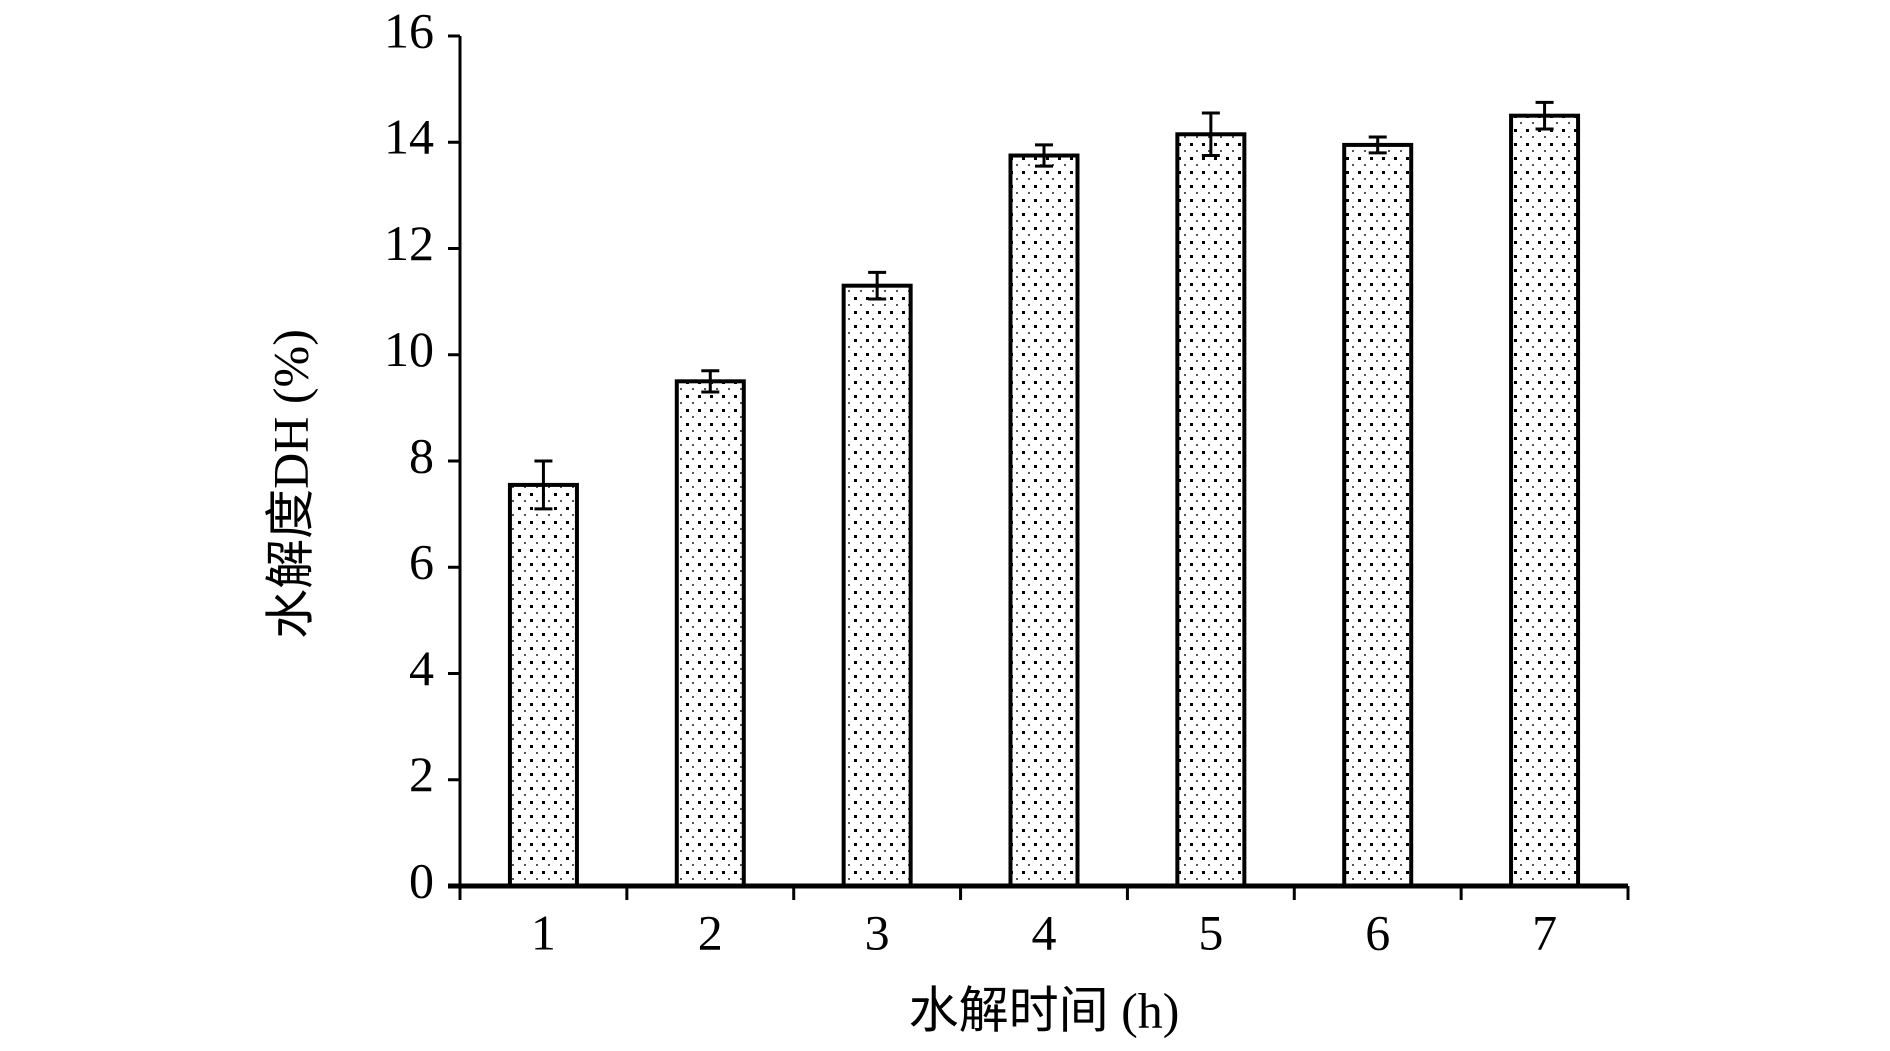 The width and height of the screenshot is (1890, 1051). What do you see at coordinates (409, 30) in the screenshot?
I see `y-tick-label: 16` at bounding box center [409, 30].